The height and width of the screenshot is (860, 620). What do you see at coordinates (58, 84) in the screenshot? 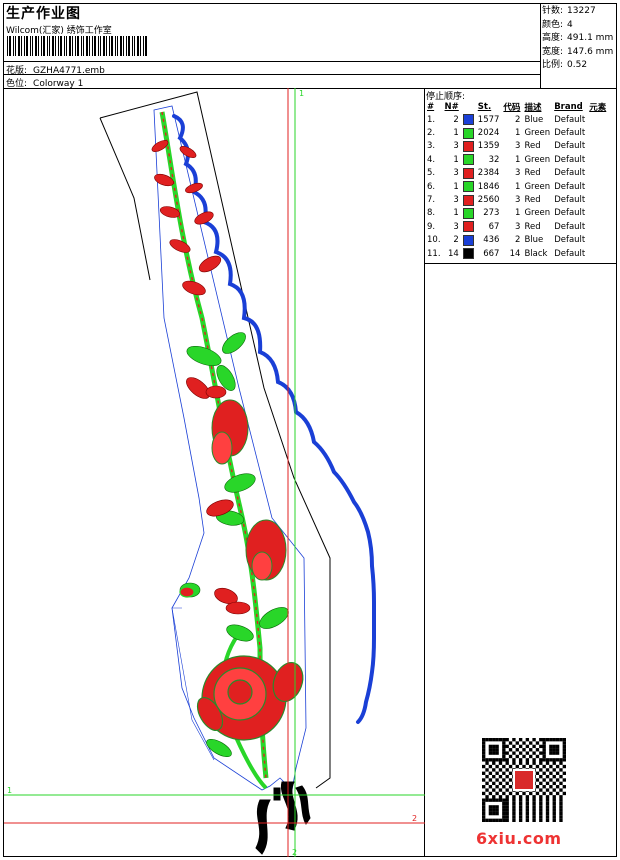
I see `colorway-value: Colorway 1` at bounding box center [58, 84].